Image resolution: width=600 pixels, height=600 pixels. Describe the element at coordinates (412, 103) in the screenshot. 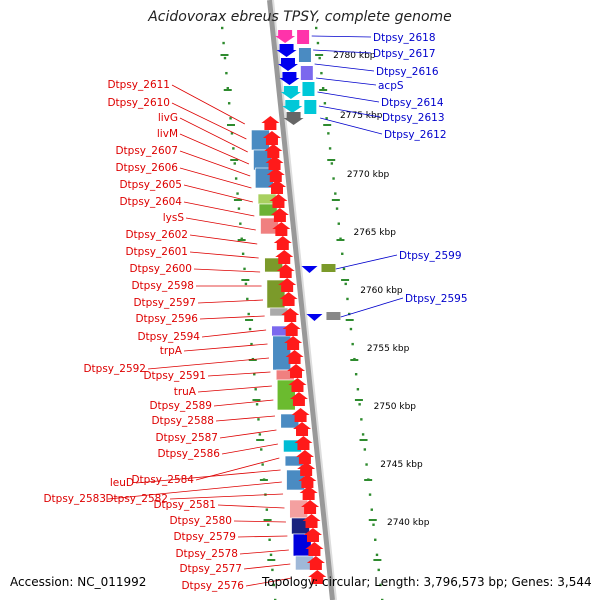

I see `reverse-gene-label: Dtpsy_2614` at that location.